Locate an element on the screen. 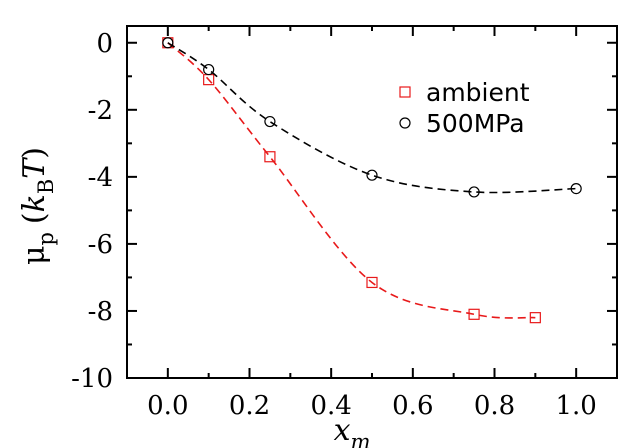 This screenshot has height=448, width=636. y-tick-label: -8 is located at coordinates (100, 312).